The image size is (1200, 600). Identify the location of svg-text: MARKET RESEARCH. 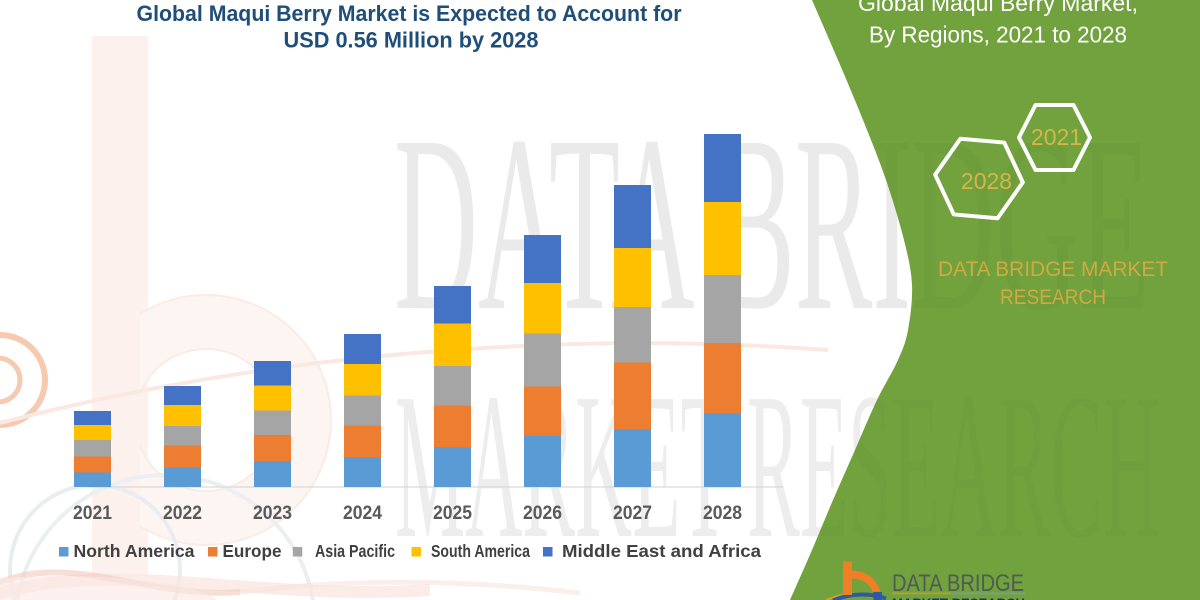
(958, 598).